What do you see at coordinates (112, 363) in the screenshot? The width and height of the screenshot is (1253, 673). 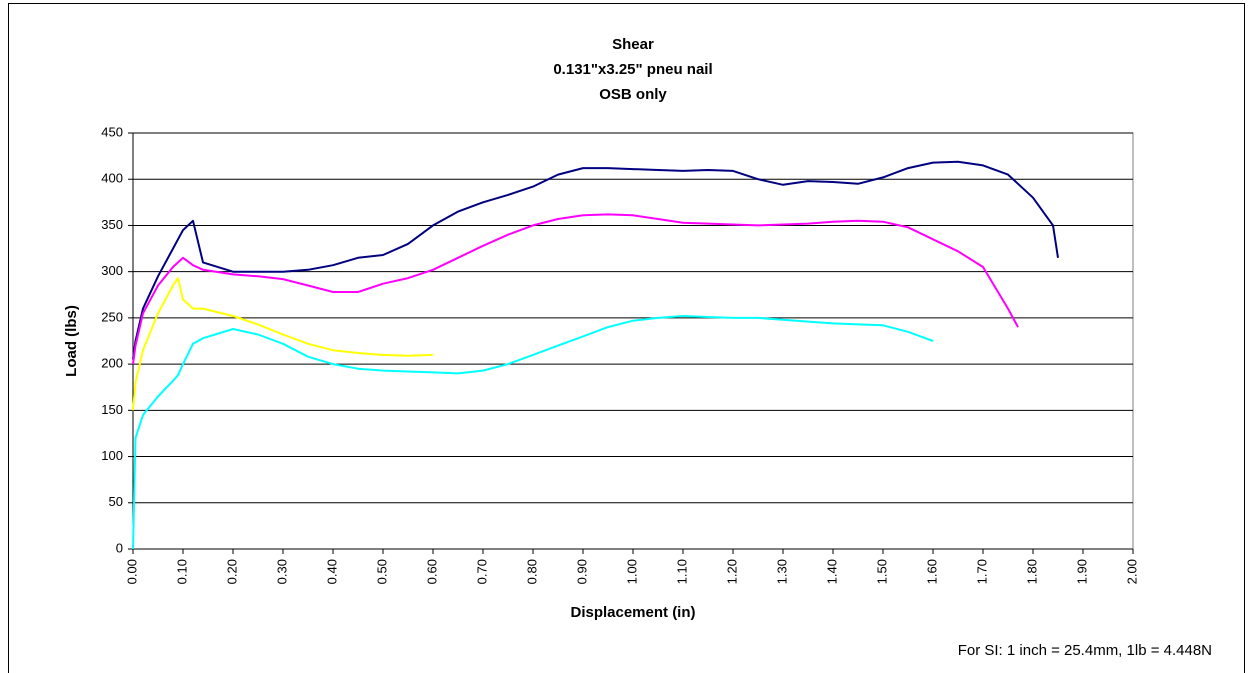 I see `y-tick-label: 200` at bounding box center [112, 363].